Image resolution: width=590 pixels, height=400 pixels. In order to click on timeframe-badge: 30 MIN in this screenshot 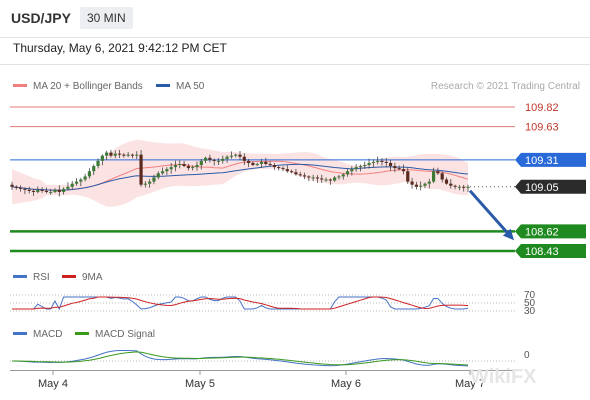, I will do `click(106, 18)`.